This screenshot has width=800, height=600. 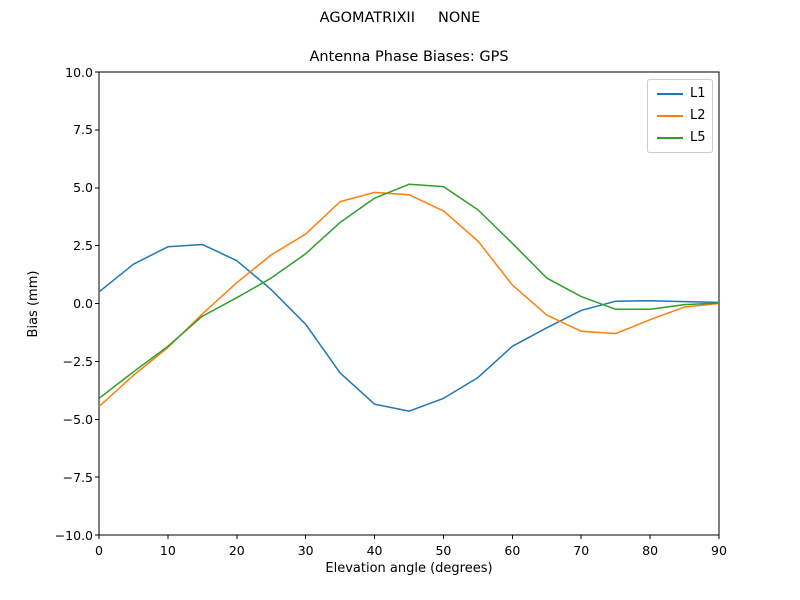 What do you see at coordinates (409, 57) in the screenshot?
I see `chart-title: Antenna Phase Biases: GPS` at bounding box center [409, 57].